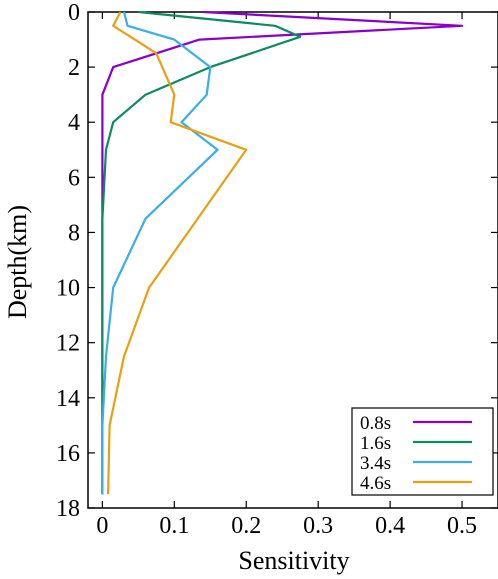  Describe the element at coordinates (17, 262) in the screenshot. I see `y-axis-label: Depth(km)` at that location.